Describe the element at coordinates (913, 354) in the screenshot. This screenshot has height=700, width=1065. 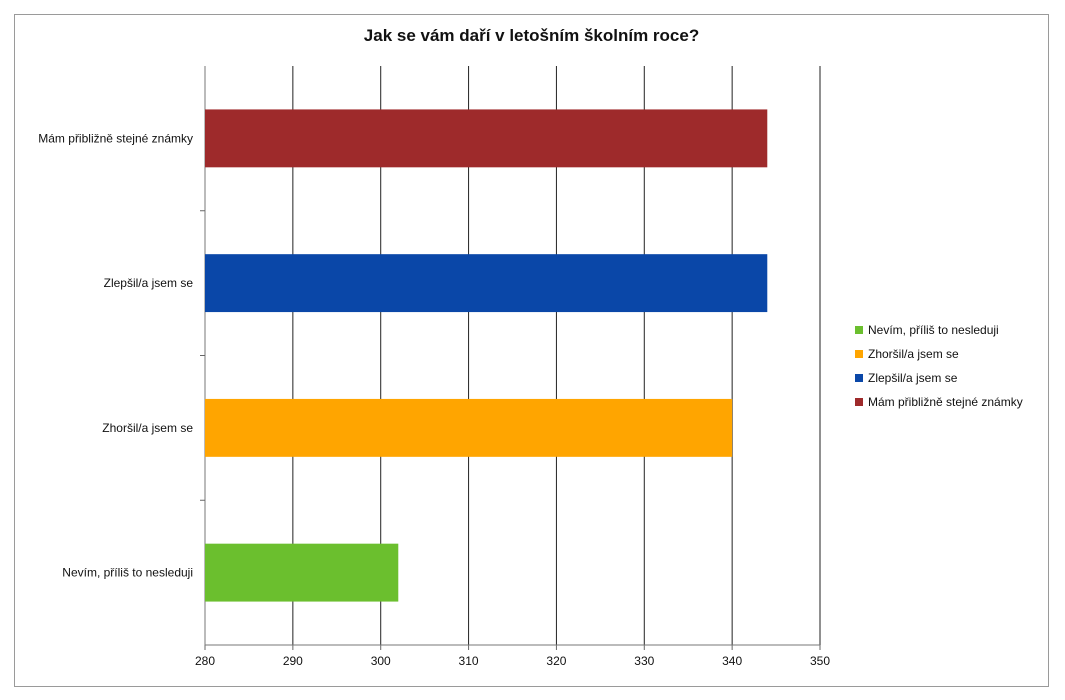
I see `legend-label: Zhoršil/a jsem se` at that location.